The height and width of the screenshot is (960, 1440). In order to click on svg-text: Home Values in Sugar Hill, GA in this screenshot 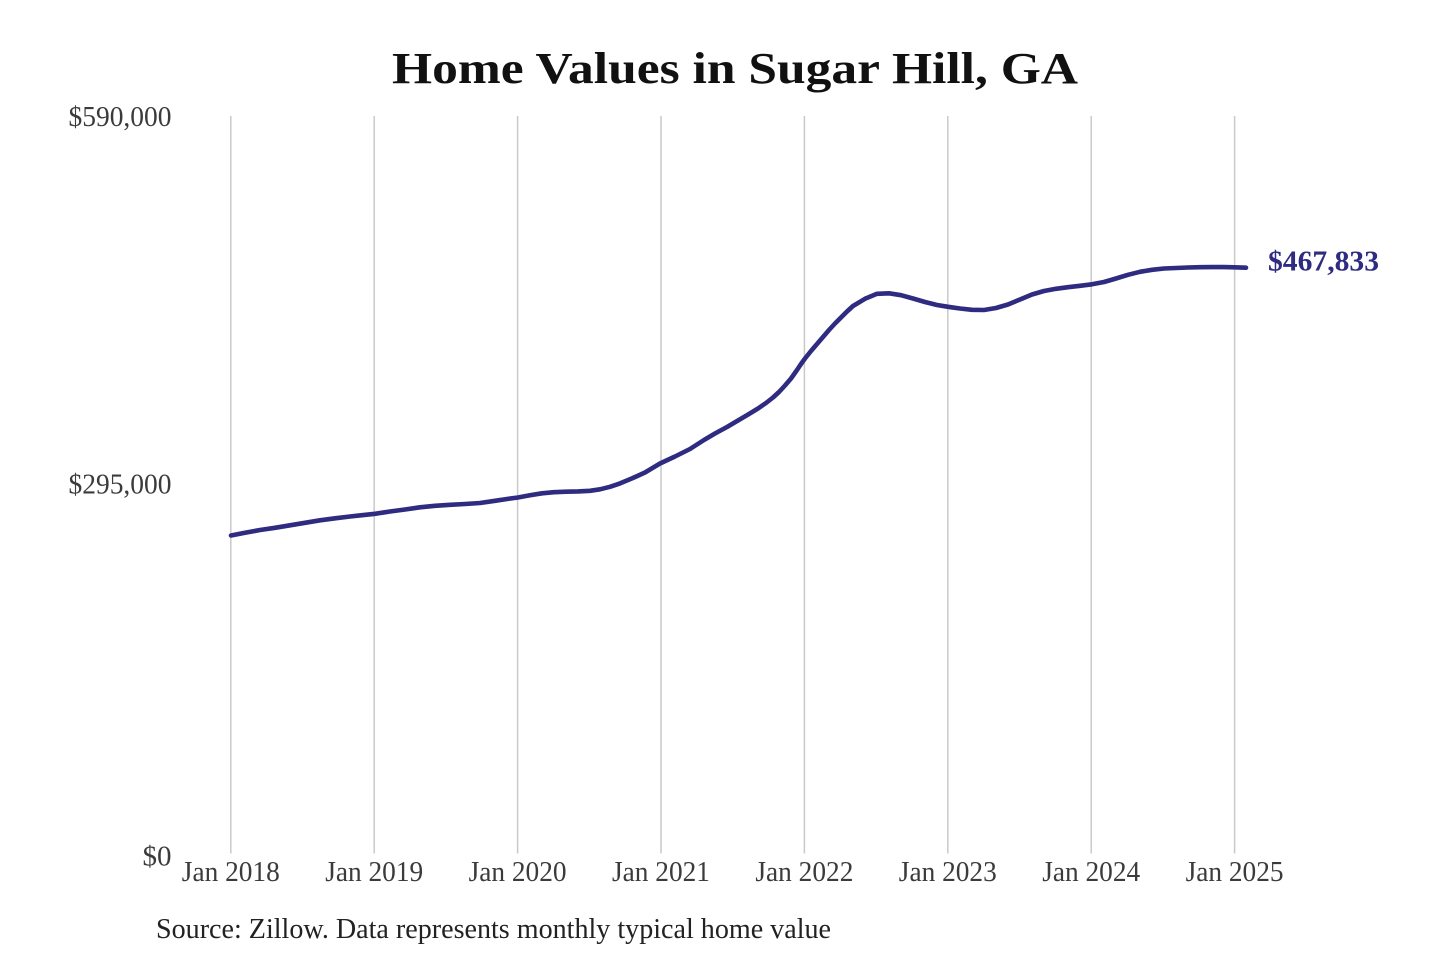, I will do `click(735, 68)`.